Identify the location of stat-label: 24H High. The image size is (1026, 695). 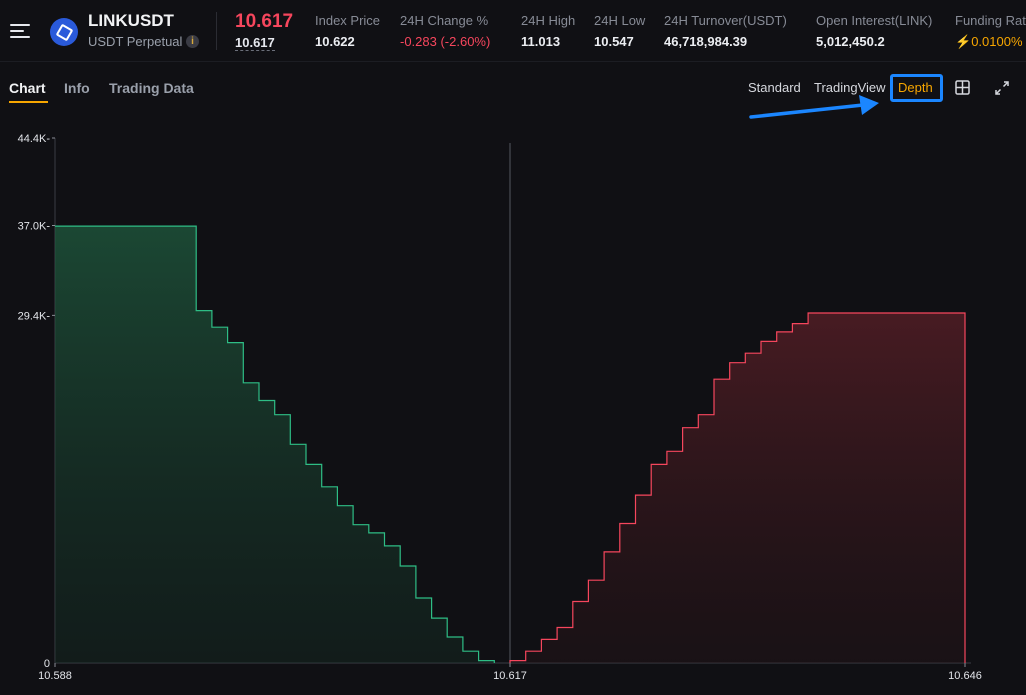
(548, 20).